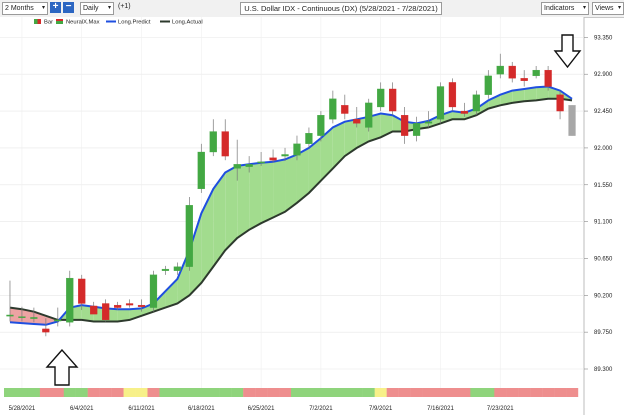  I want to click on period-value: 2 Months, so click(19, 8).